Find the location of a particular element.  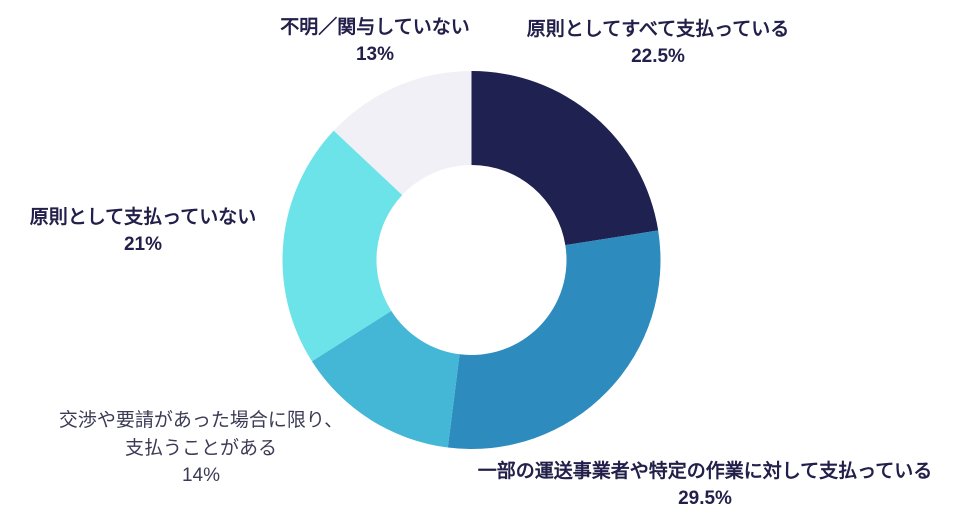

label-partial-pay: 一部の運送事業者や特定の作業に対して支払っている 29.5% is located at coordinates (705, 485).